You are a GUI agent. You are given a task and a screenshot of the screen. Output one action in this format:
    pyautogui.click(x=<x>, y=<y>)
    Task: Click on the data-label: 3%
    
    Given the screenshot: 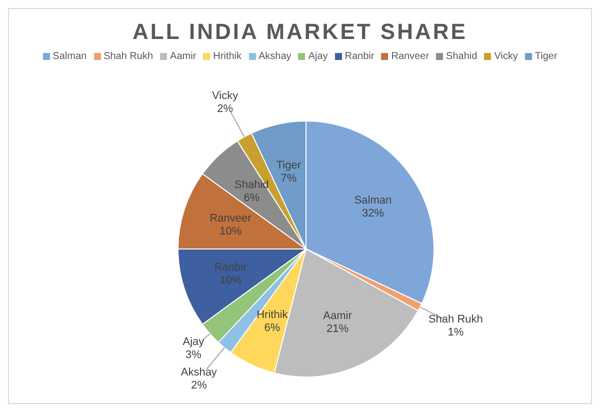 What is the action you would take?
    pyautogui.click(x=194, y=355)
    